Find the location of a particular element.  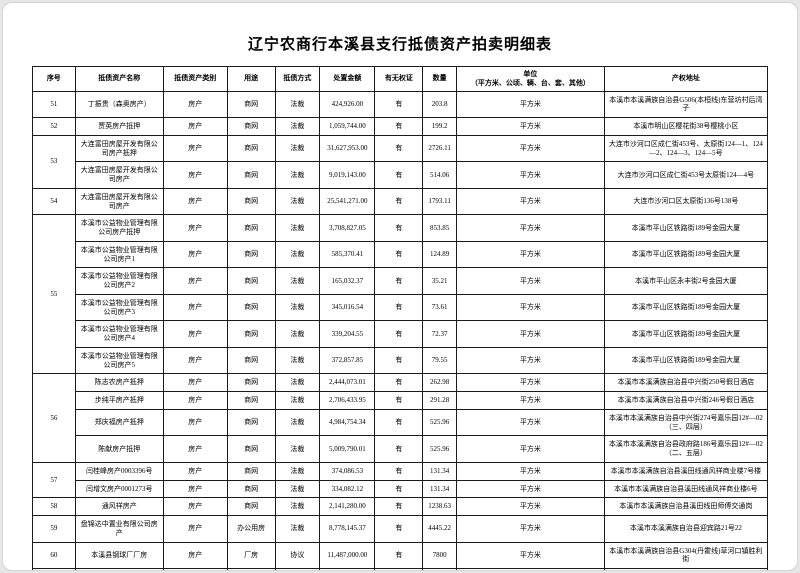

name-cell: 本溪市公益物业管理有限公司房产1 is located at coordinates (119, 254).